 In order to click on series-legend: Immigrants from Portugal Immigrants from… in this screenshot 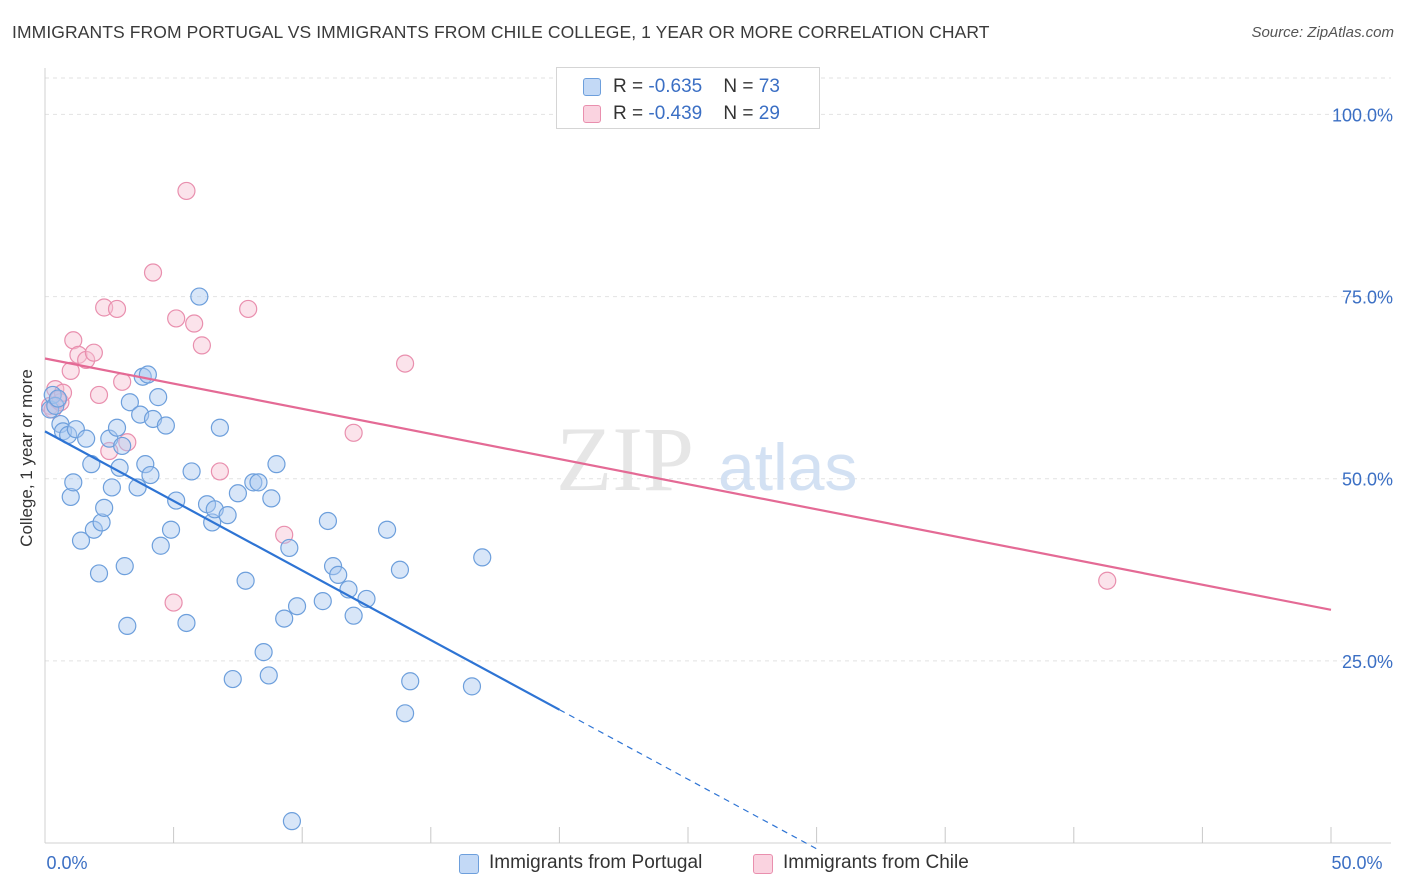, I will do `click(703, 865)`.